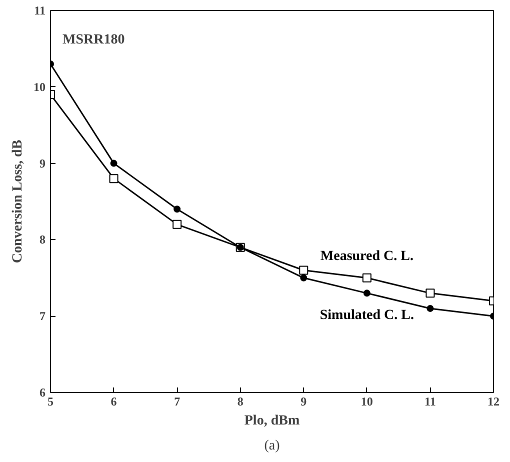 This screenshot has width=510, height=462. Describe the element at coordinates (303, 401) in the screenshot. I see `x-tick-label: 9` at that location.